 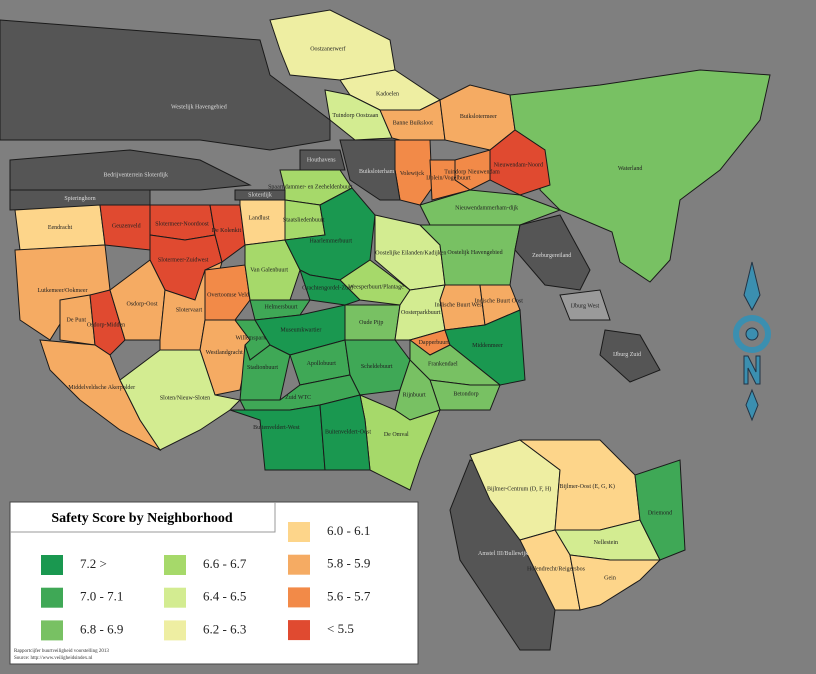 I want to click on legend-label: < 5.5, so click(x=340, y=628).